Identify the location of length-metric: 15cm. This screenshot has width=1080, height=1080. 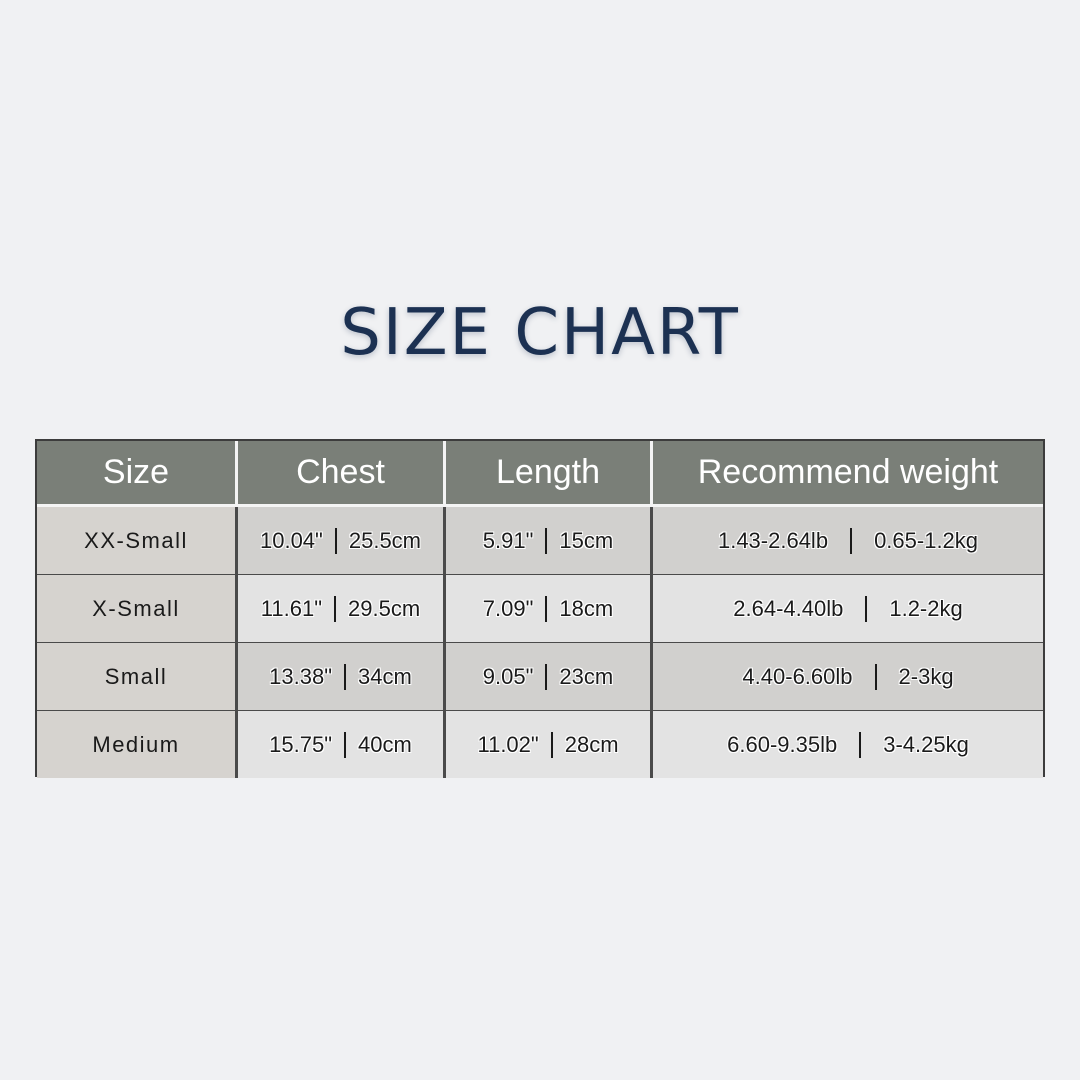
(586, 540).